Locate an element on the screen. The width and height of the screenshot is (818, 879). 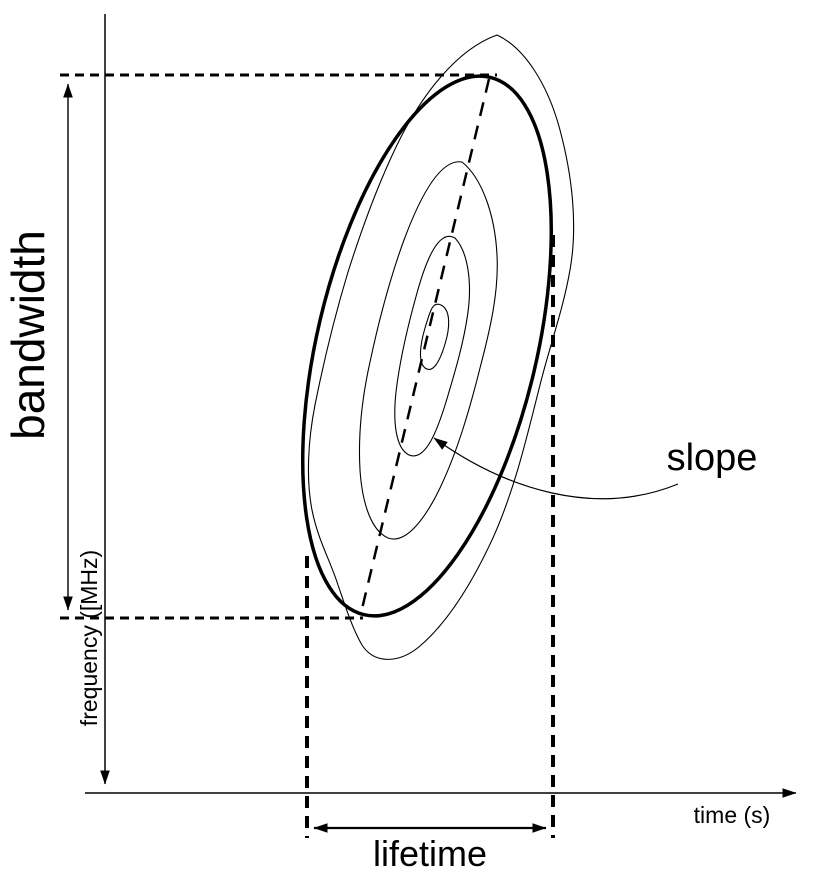
slope-label: slope is located at coordinates (712, 458).